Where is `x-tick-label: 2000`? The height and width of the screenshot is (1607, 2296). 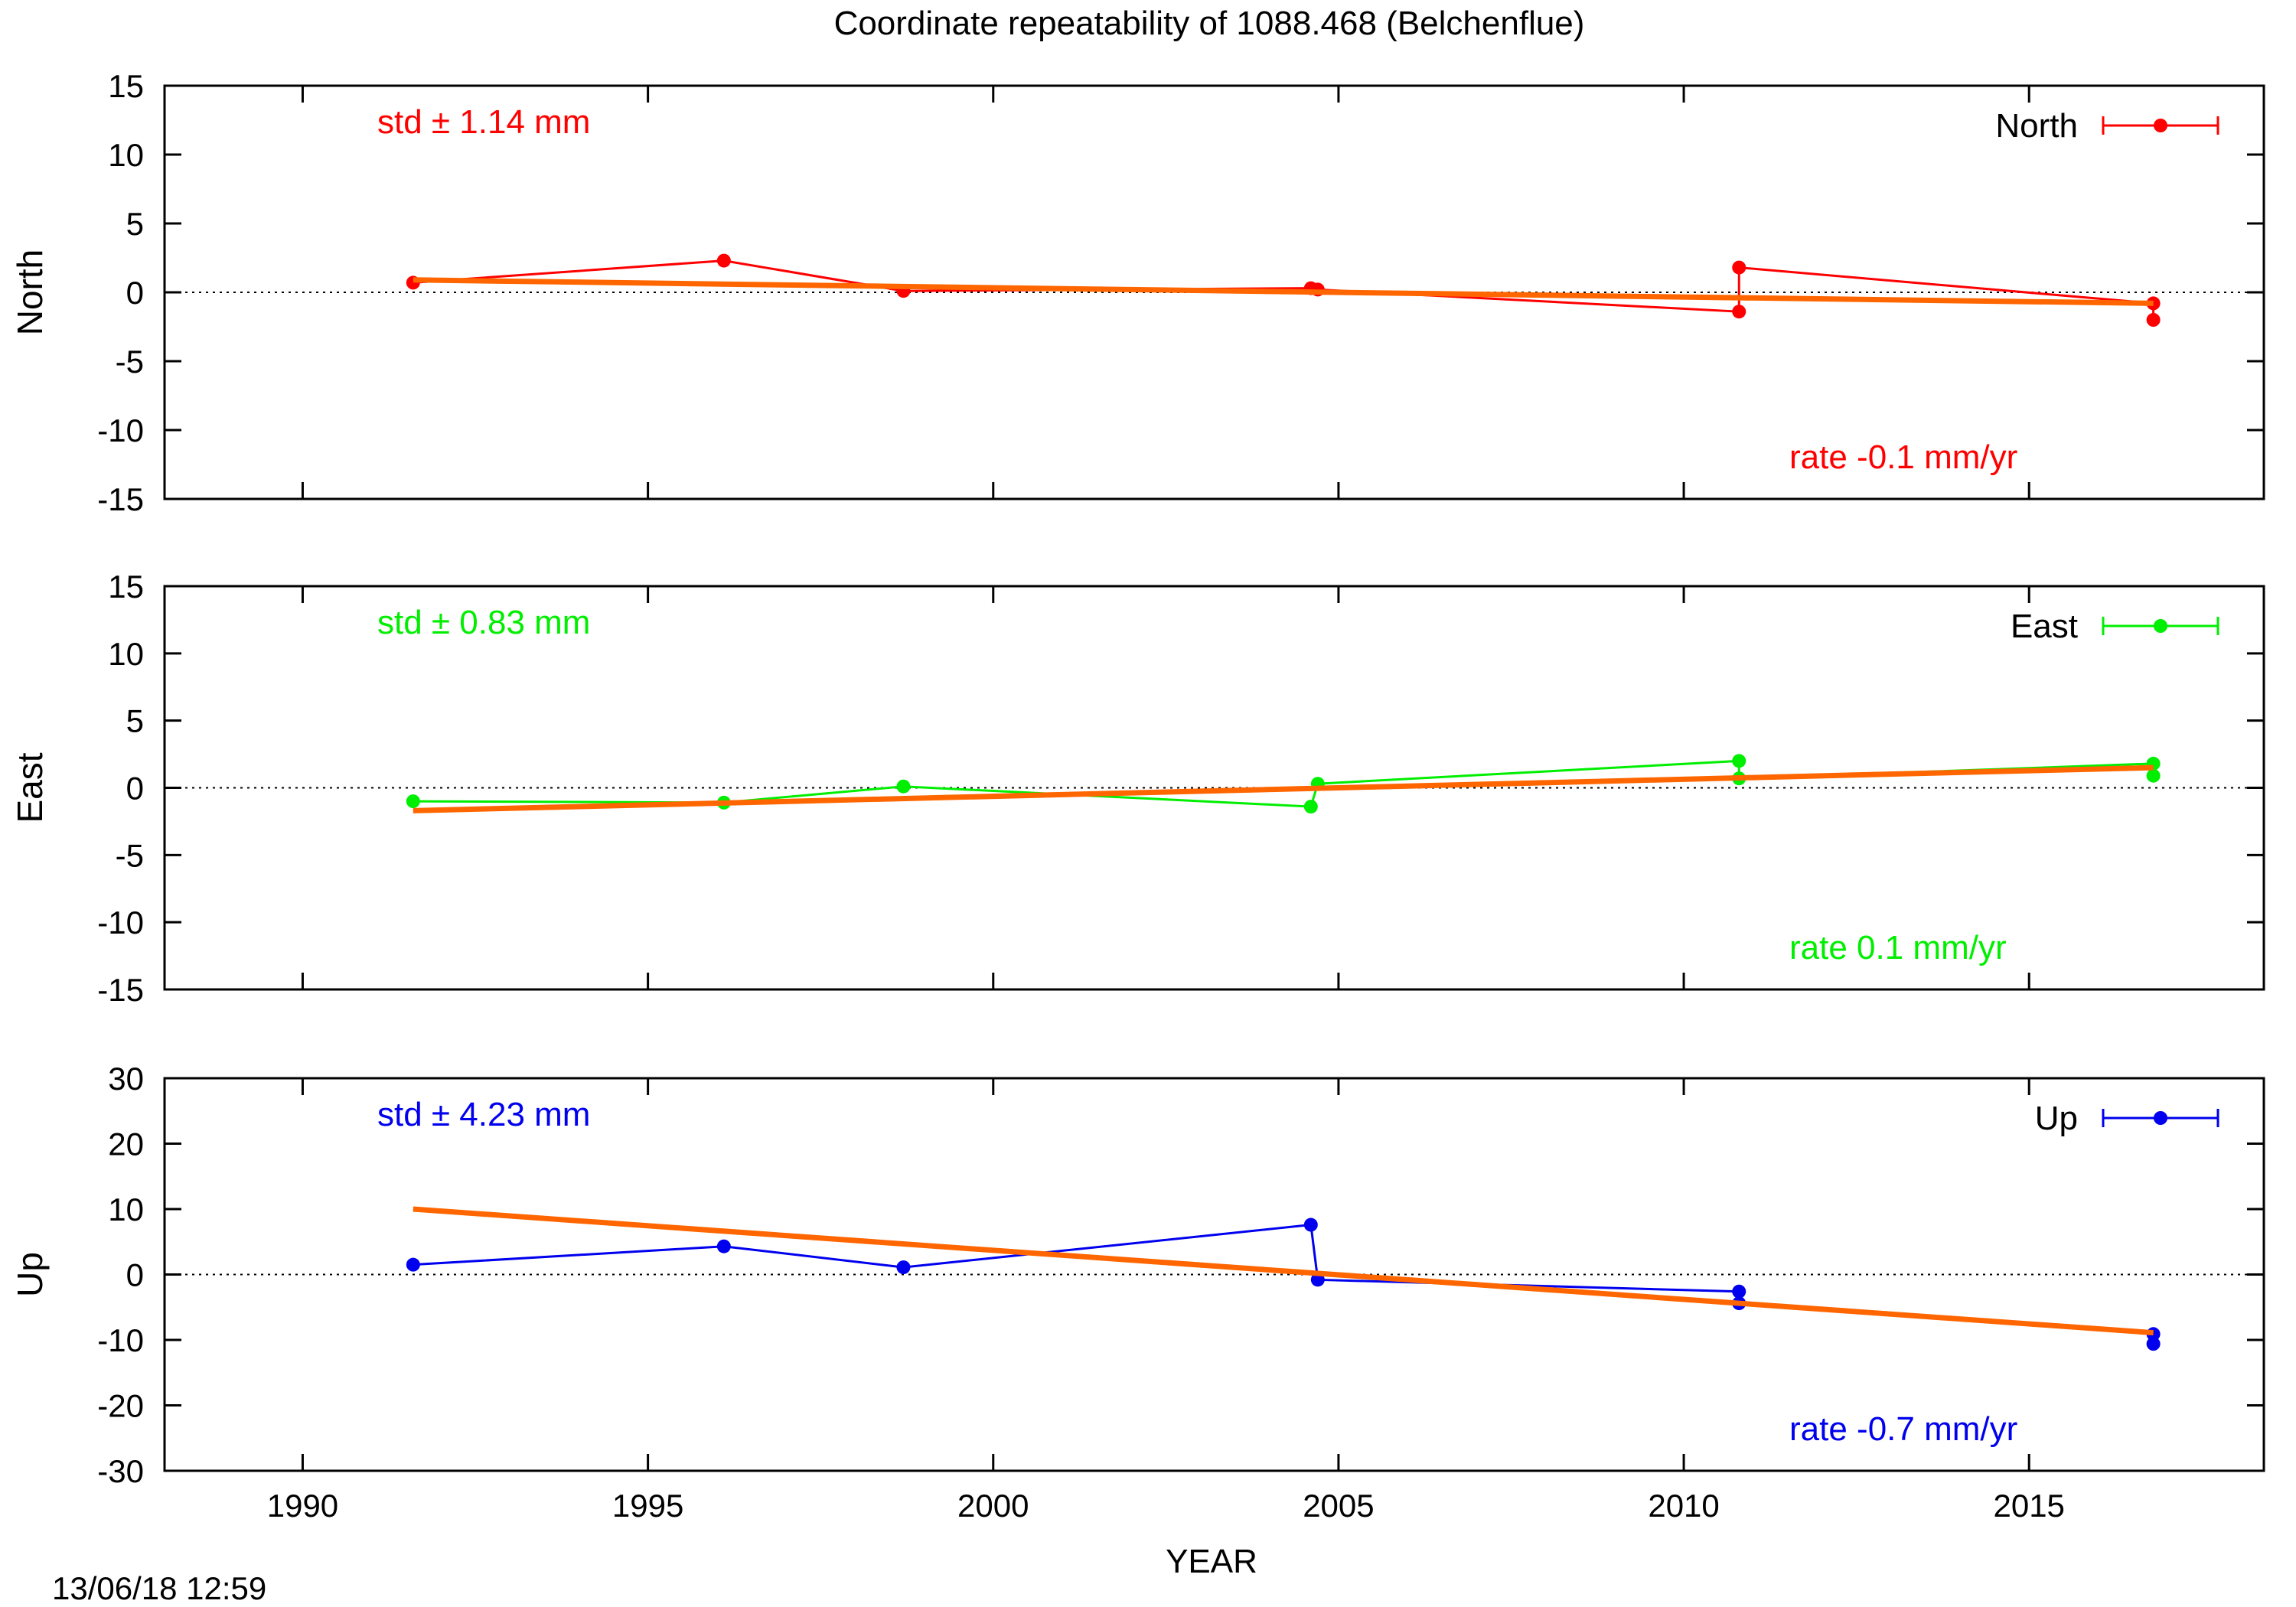
x-tick-label: 2000 is located at coordinates (993, 1506).